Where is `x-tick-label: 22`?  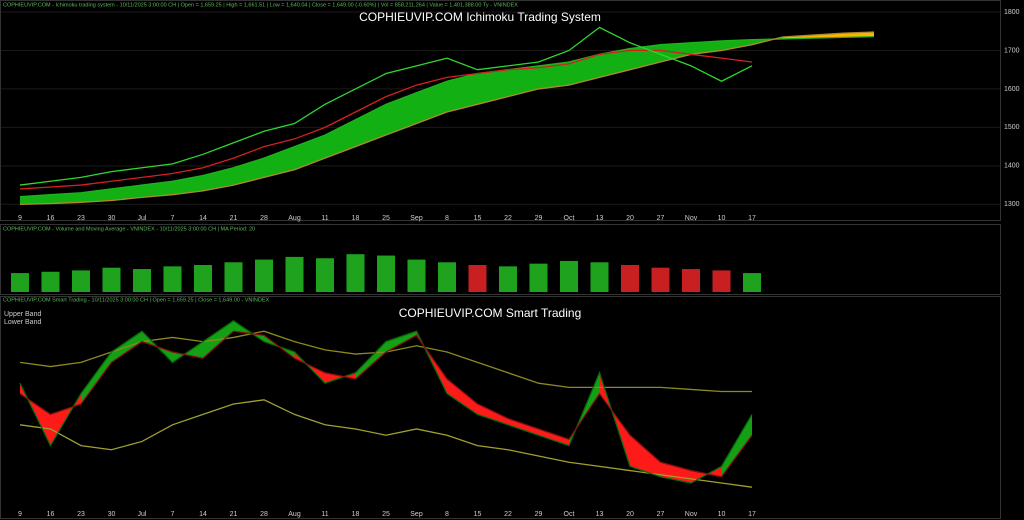 x-tick-label: 22 is located at coordinates (508, 218).